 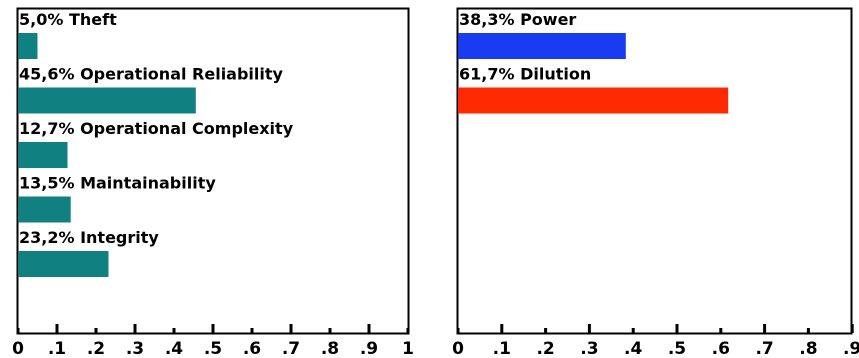 I want to click on right-tick-label: .4, so click(x=633, y=348).